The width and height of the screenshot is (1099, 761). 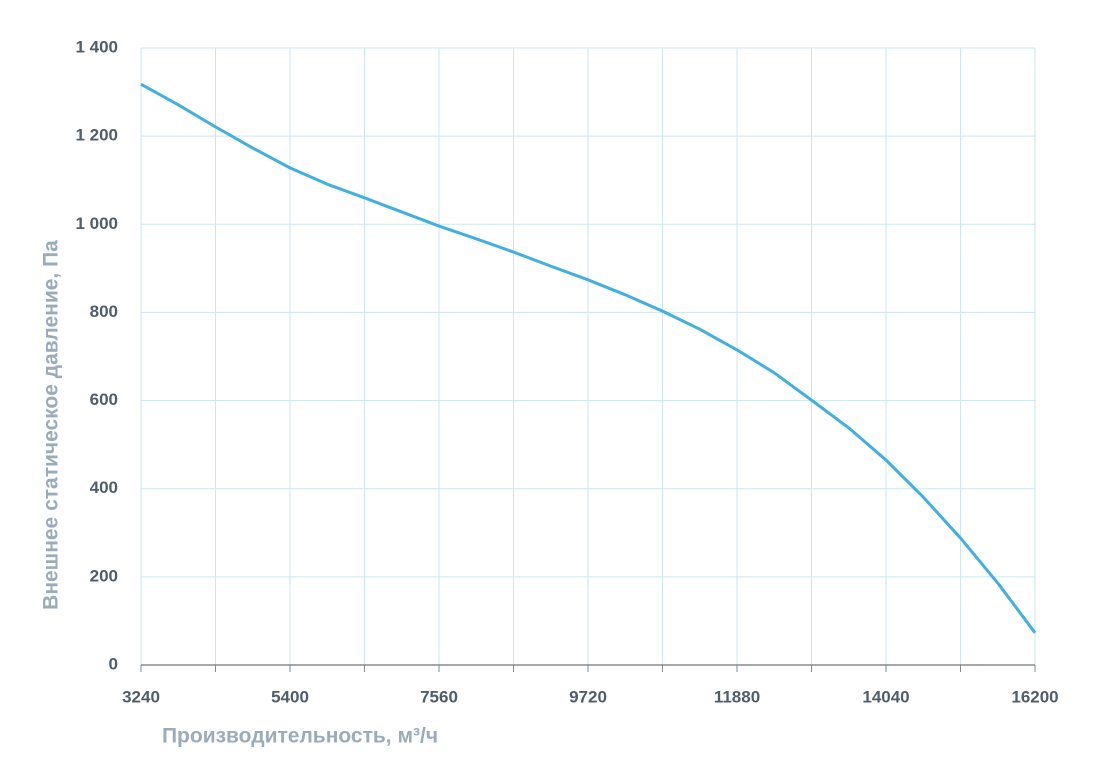 I want to click on y-tick-label: 1 000, so click(x=96, y=223).